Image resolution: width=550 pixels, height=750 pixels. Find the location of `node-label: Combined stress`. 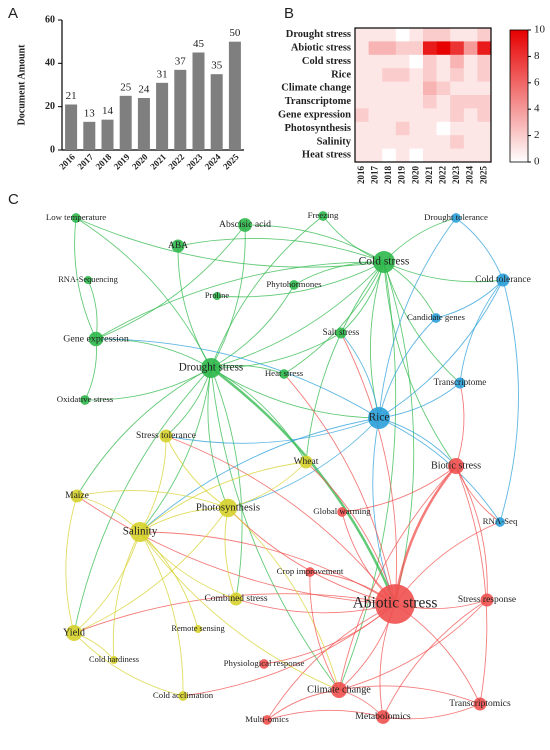

node-label: Combined stress is located at coordinates (235, 599).